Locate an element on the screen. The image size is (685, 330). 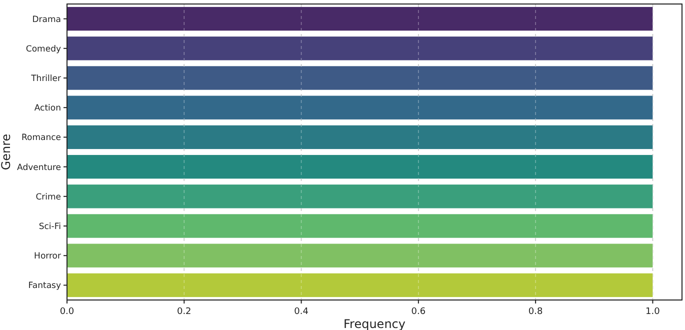
y-tick-label: Fantasy is located at coordinates (44, 286).